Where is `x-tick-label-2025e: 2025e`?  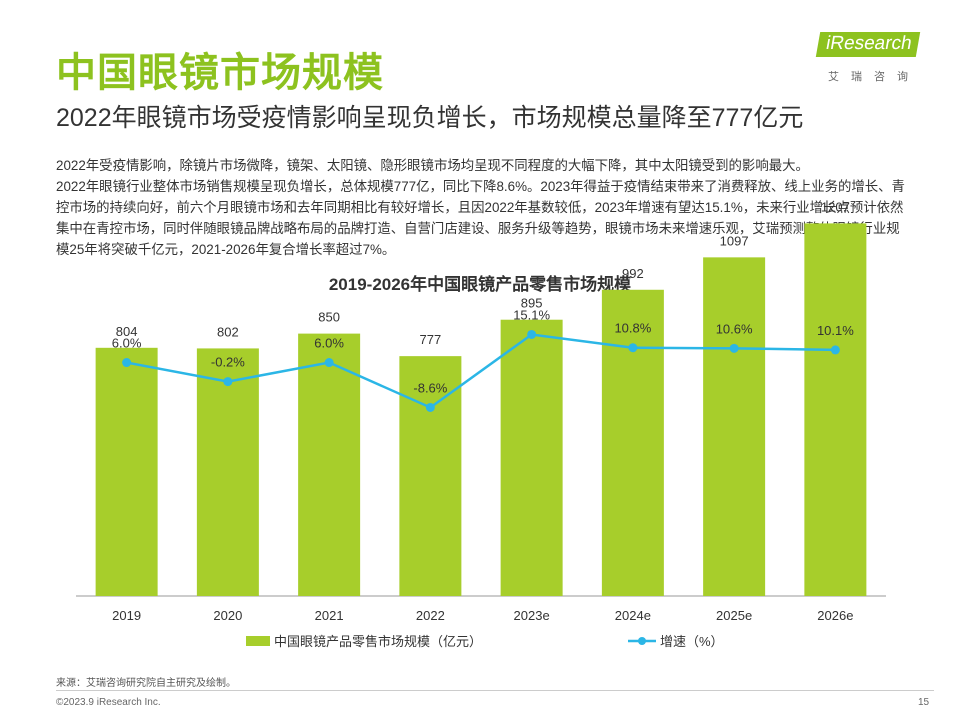
x-tick-label-2025e: 2025e is located at coordinates (734, 615).